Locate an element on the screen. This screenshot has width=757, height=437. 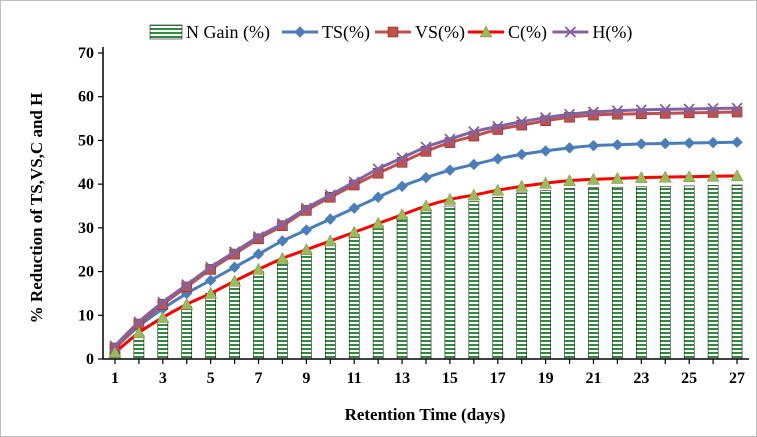
legend-swatch-n-gain is located at coordinates (166, 32).